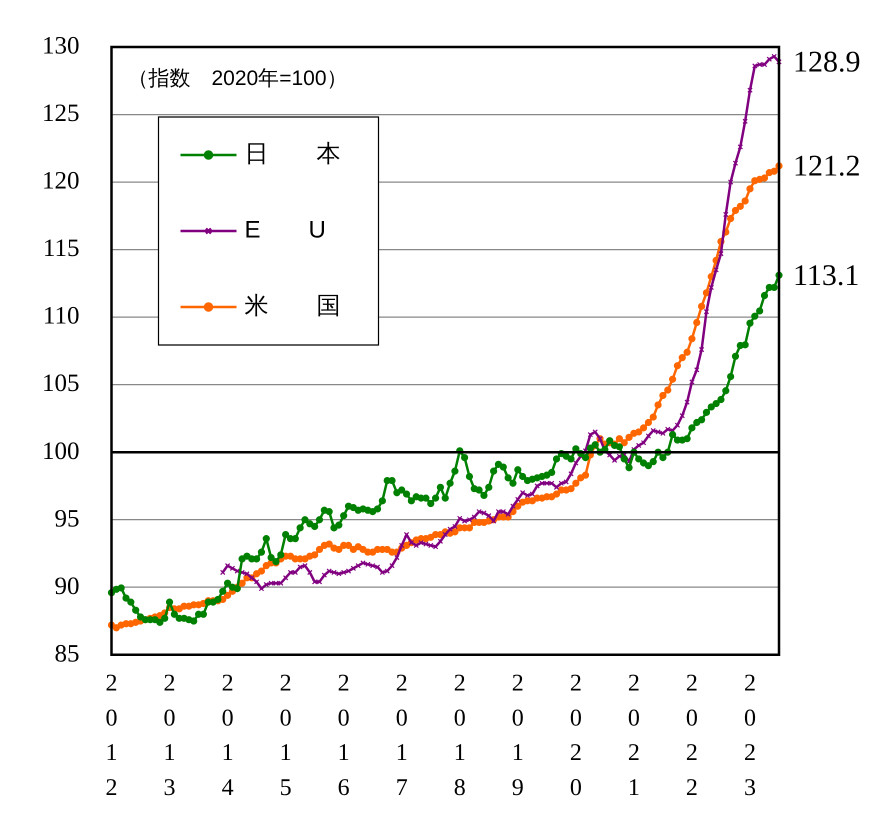  I want to click on x-tick-label: 2018, so click(460, 735).